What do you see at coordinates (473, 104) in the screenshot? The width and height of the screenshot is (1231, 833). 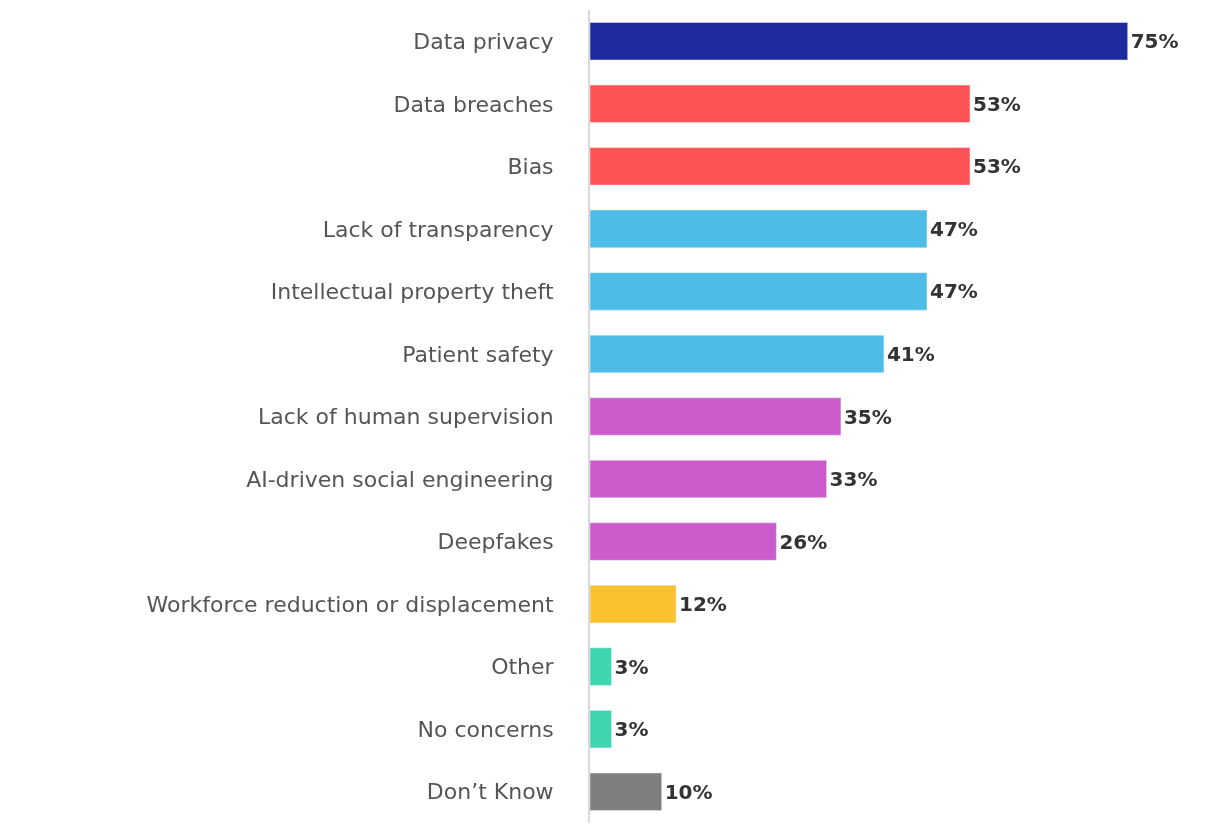 I see `y-tick-label: Data breaches` at bounding box center [473, 104].